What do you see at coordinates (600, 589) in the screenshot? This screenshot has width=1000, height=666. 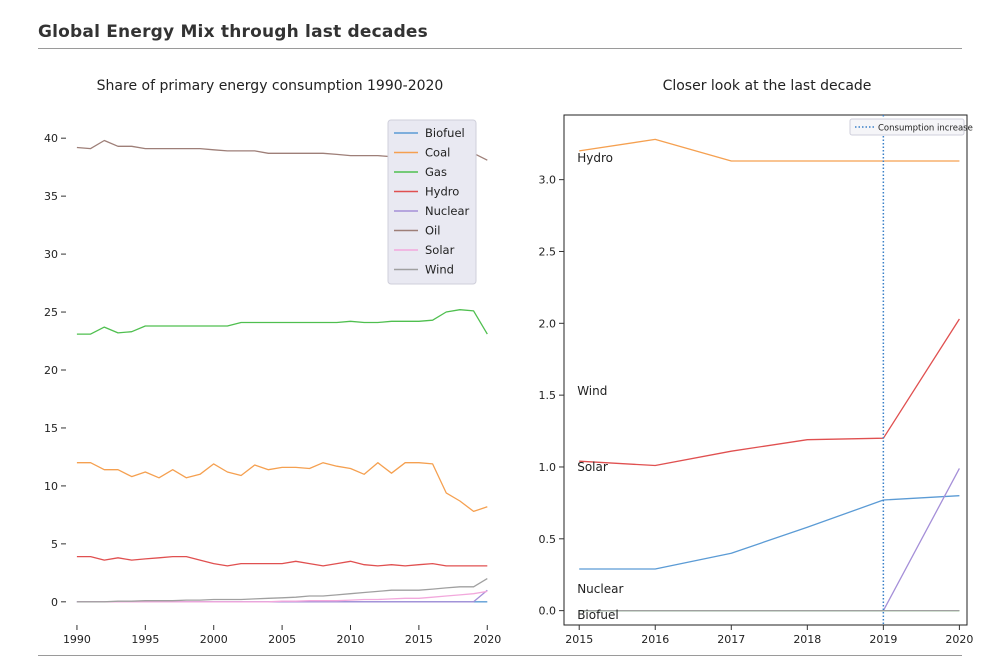 I see `c2-annotation-nuclear: Nuclear` at bounding box center [600, 589].